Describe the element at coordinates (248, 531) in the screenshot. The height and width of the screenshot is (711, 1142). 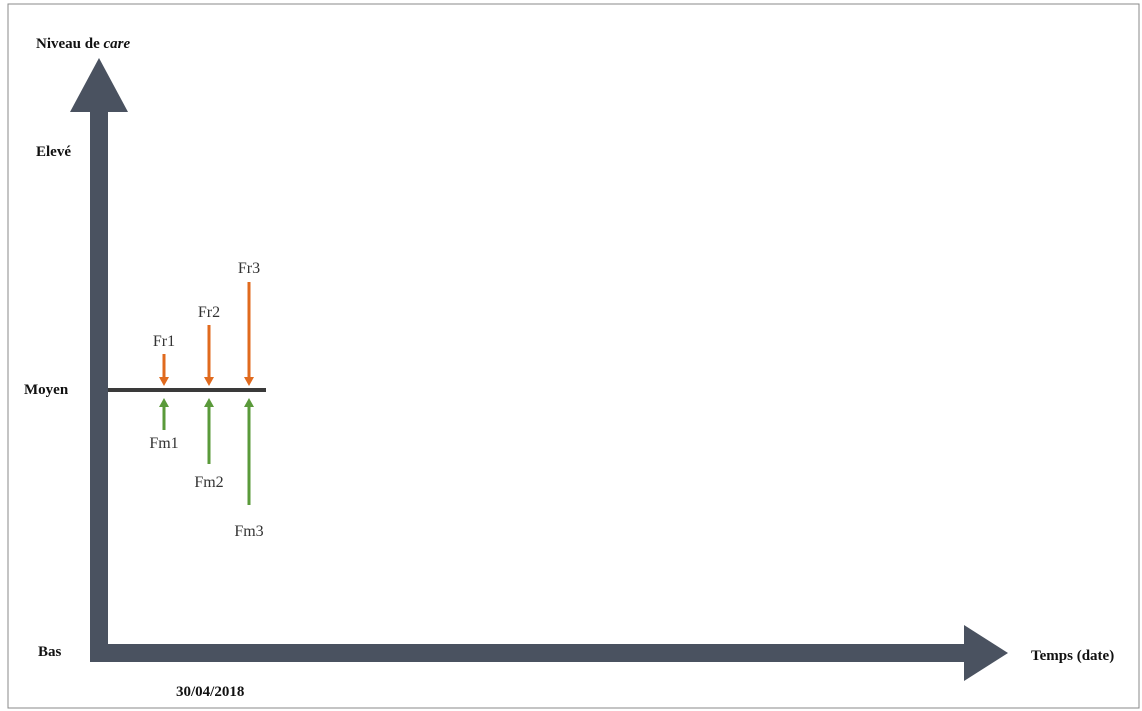
I see `fm3-label: Fm3` at that location.